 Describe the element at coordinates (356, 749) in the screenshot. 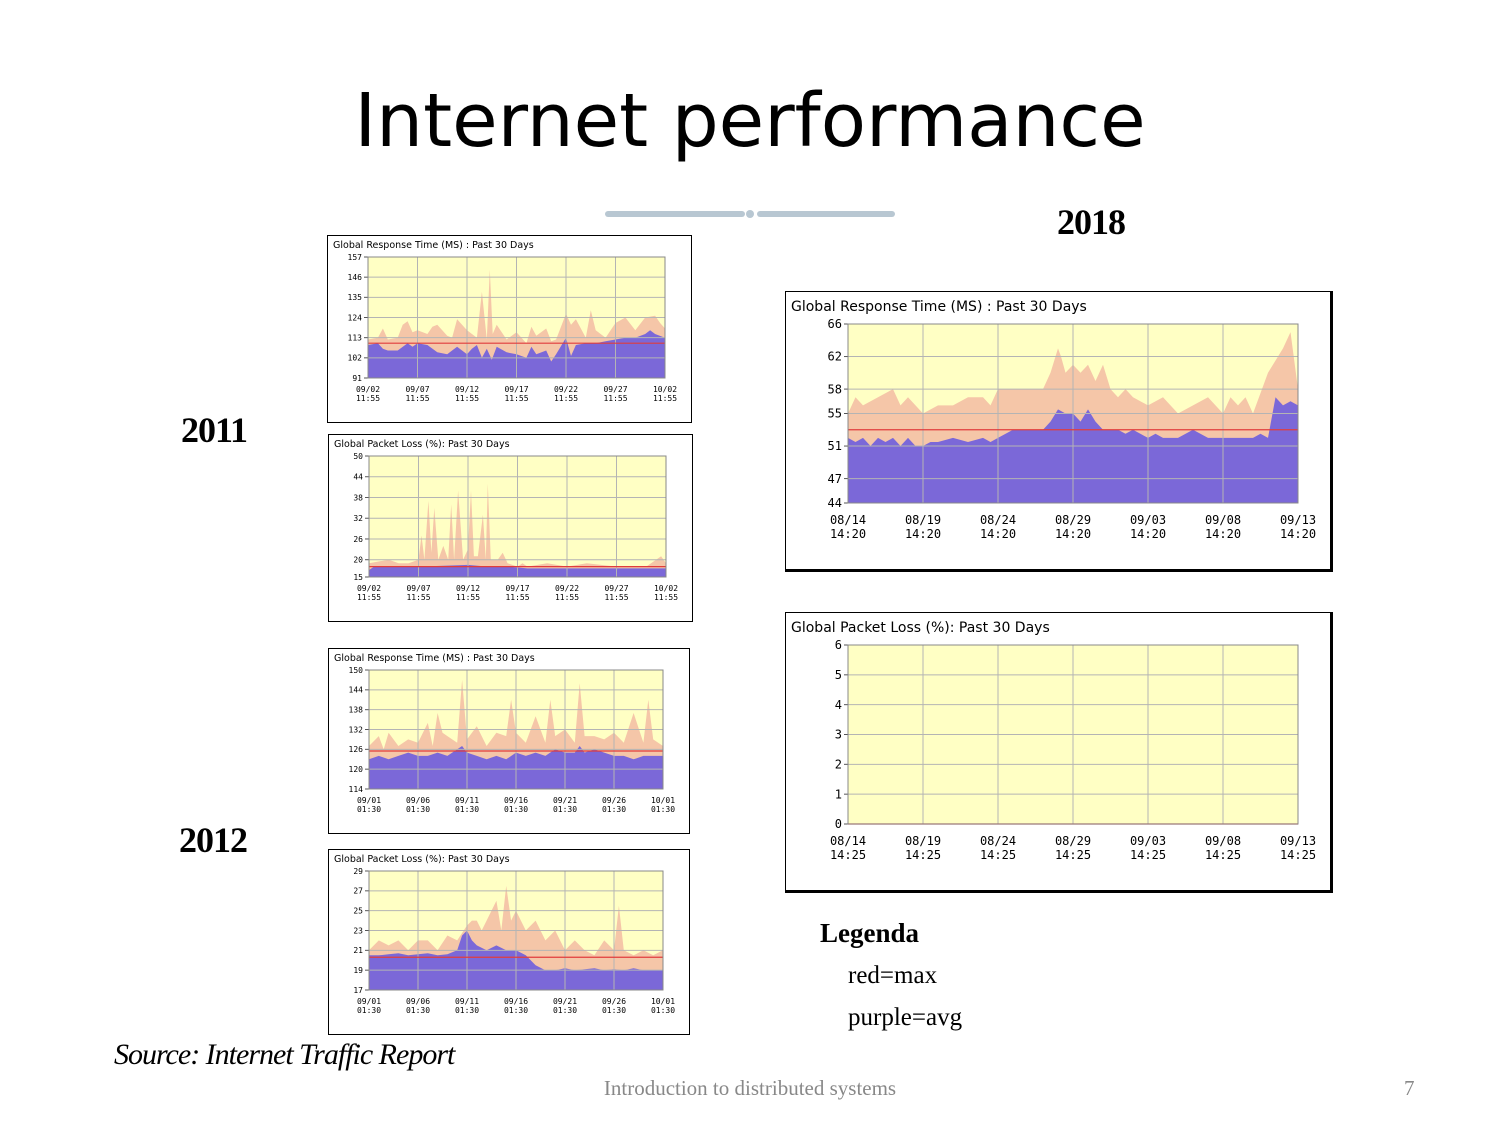

I see `y-tick-label: 126` at that location.